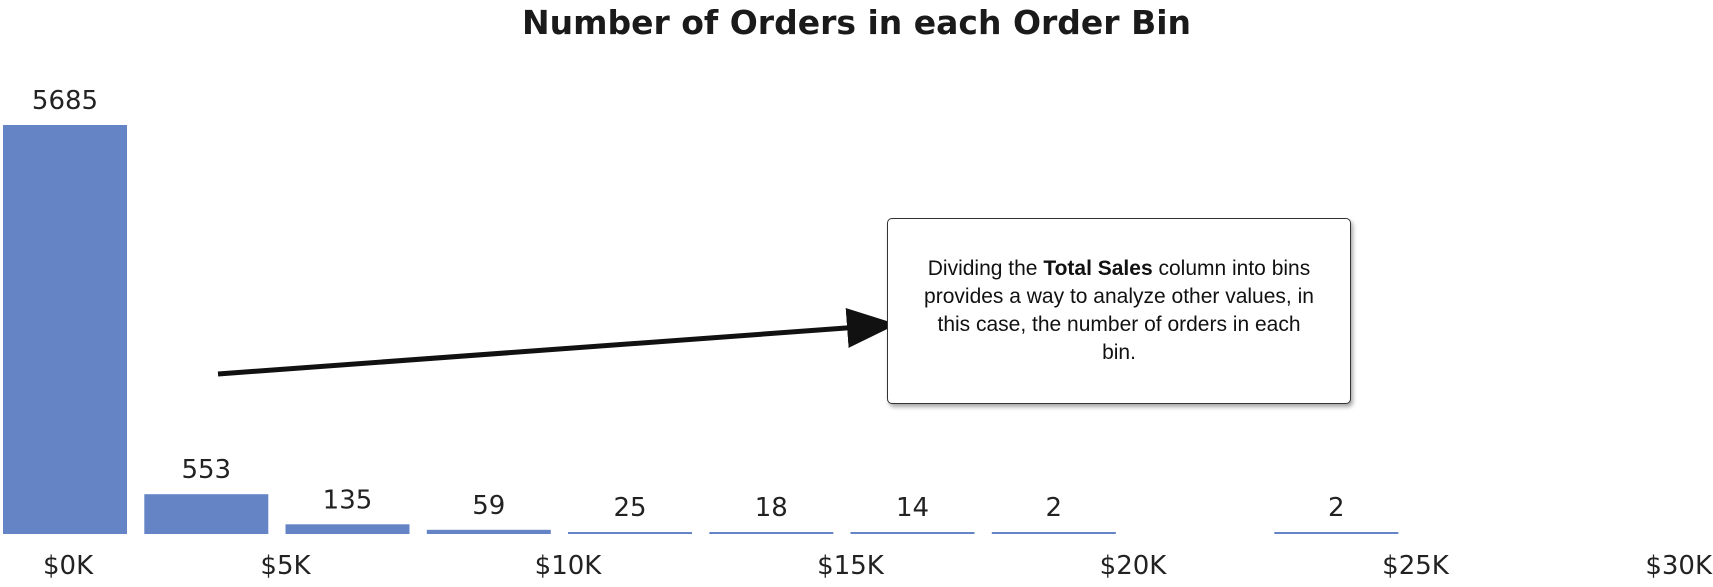 The image size is (1713, 587). Describe the element at coordinates (1134, 566) in the screenshot. I see `x-tick-label: $20K` at that location.